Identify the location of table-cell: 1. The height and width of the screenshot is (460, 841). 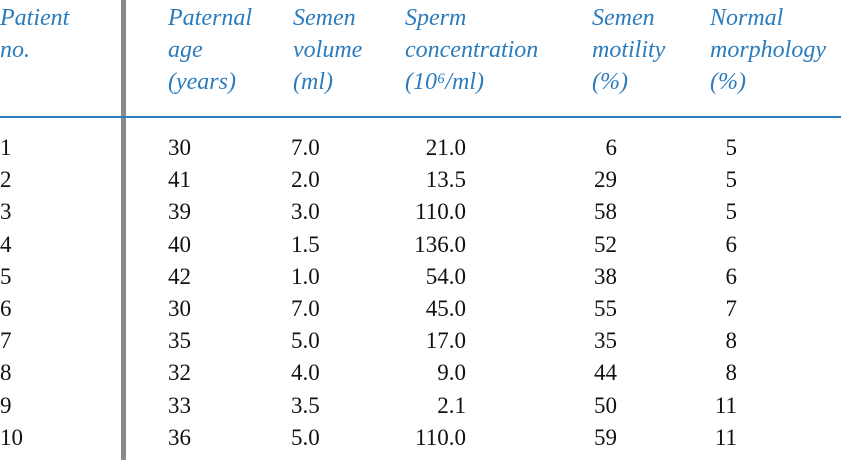
(6, 147).